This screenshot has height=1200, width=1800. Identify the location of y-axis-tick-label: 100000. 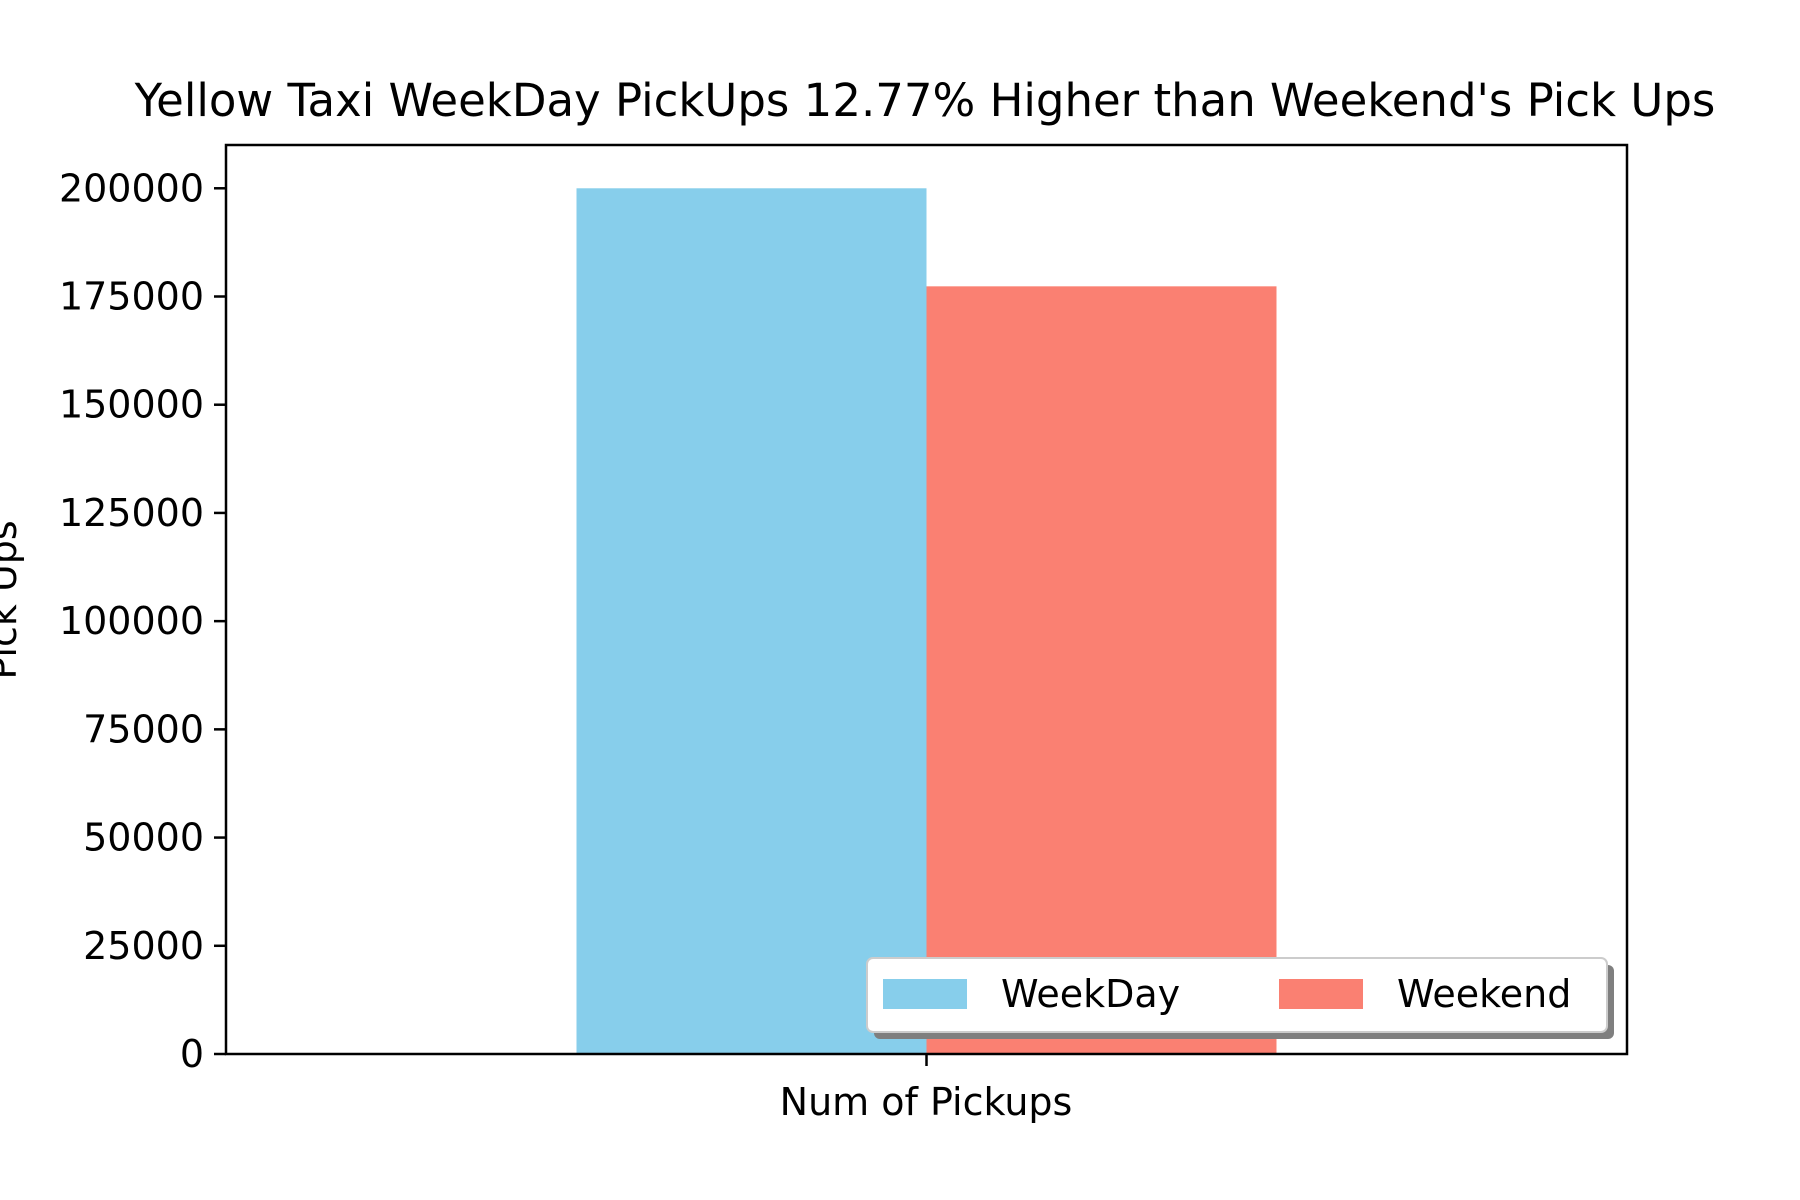
(131, 621).